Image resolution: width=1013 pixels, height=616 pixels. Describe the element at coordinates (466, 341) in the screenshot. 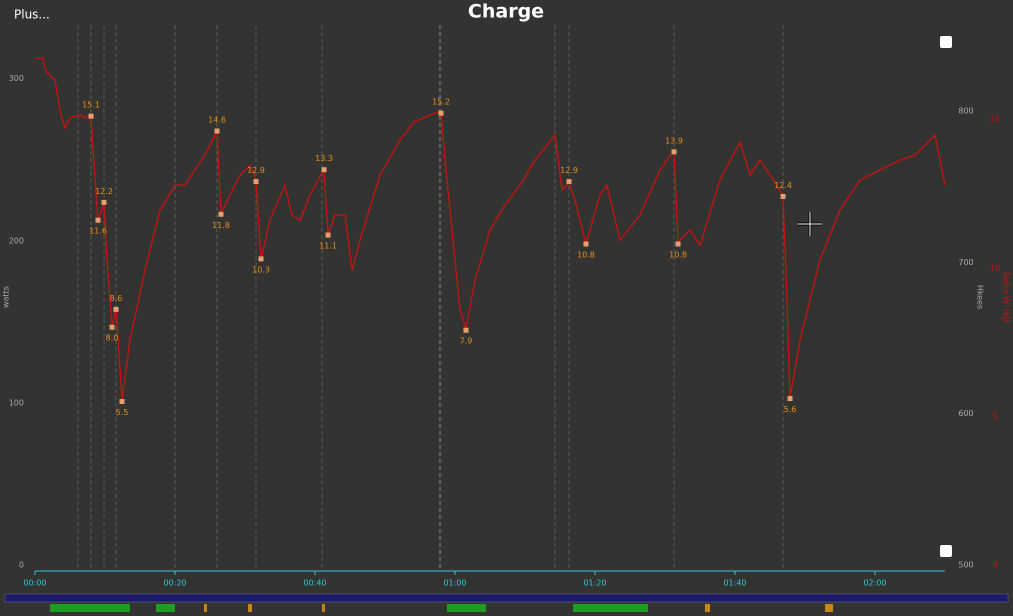

I see `data-label: 7.9` at that location.